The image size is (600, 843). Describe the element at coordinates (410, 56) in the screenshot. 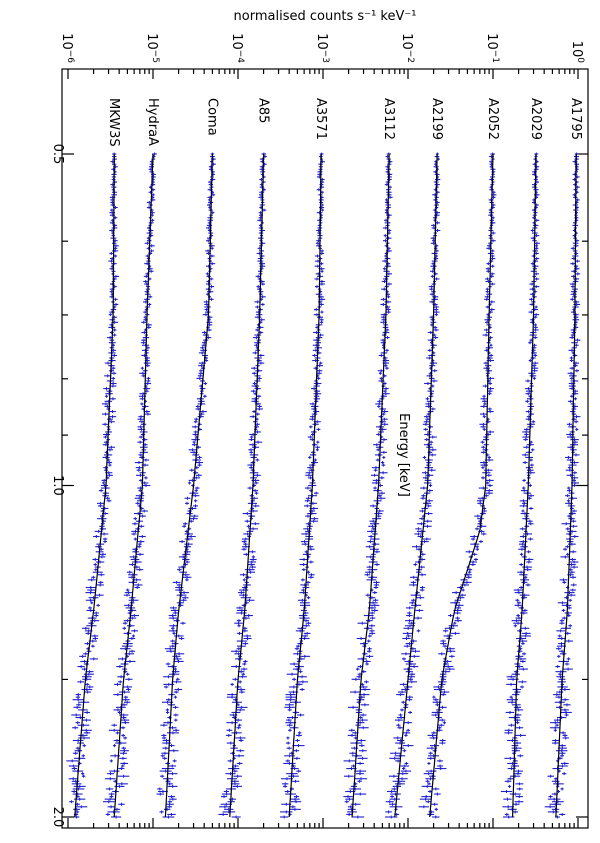

I see `flux-tick-exponent: −2` at that location.